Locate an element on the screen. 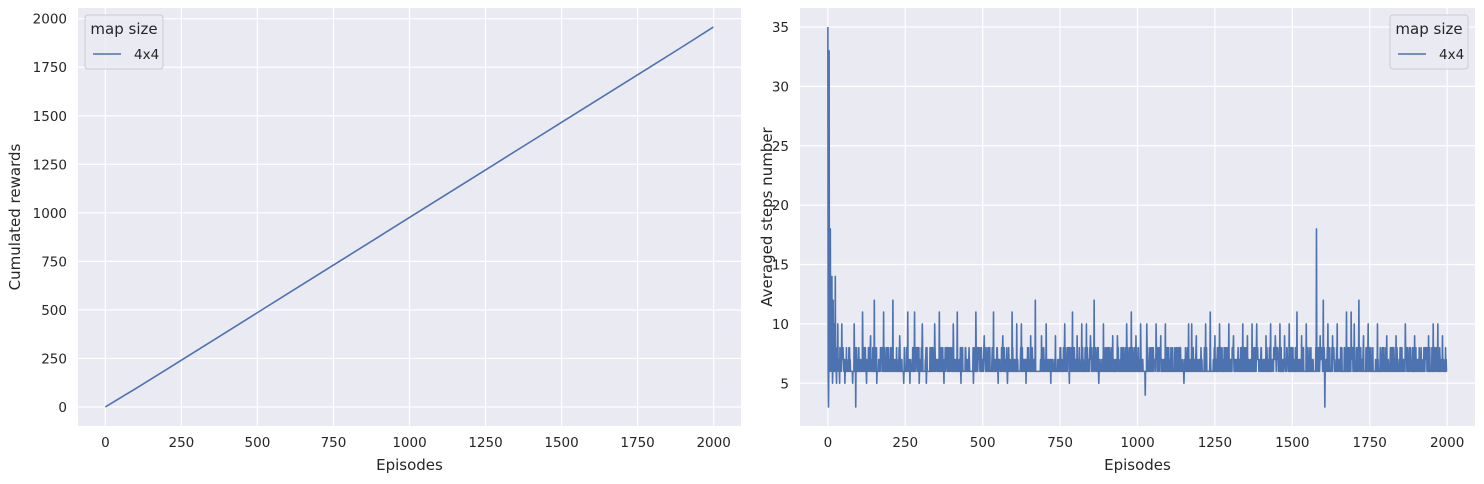 The height and width of the screenshot is (484, 1484). y-tick-label: 25 is located at coordinates (780, 147).